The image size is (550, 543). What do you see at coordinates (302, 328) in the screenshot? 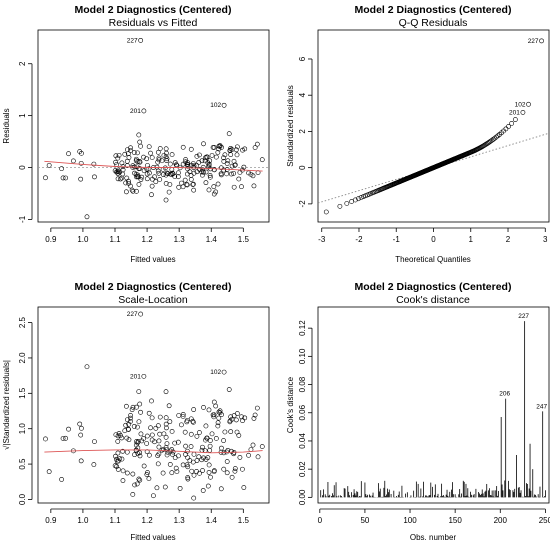
I see `y-tick-label: 0.12` at bounding box center [302, 328].